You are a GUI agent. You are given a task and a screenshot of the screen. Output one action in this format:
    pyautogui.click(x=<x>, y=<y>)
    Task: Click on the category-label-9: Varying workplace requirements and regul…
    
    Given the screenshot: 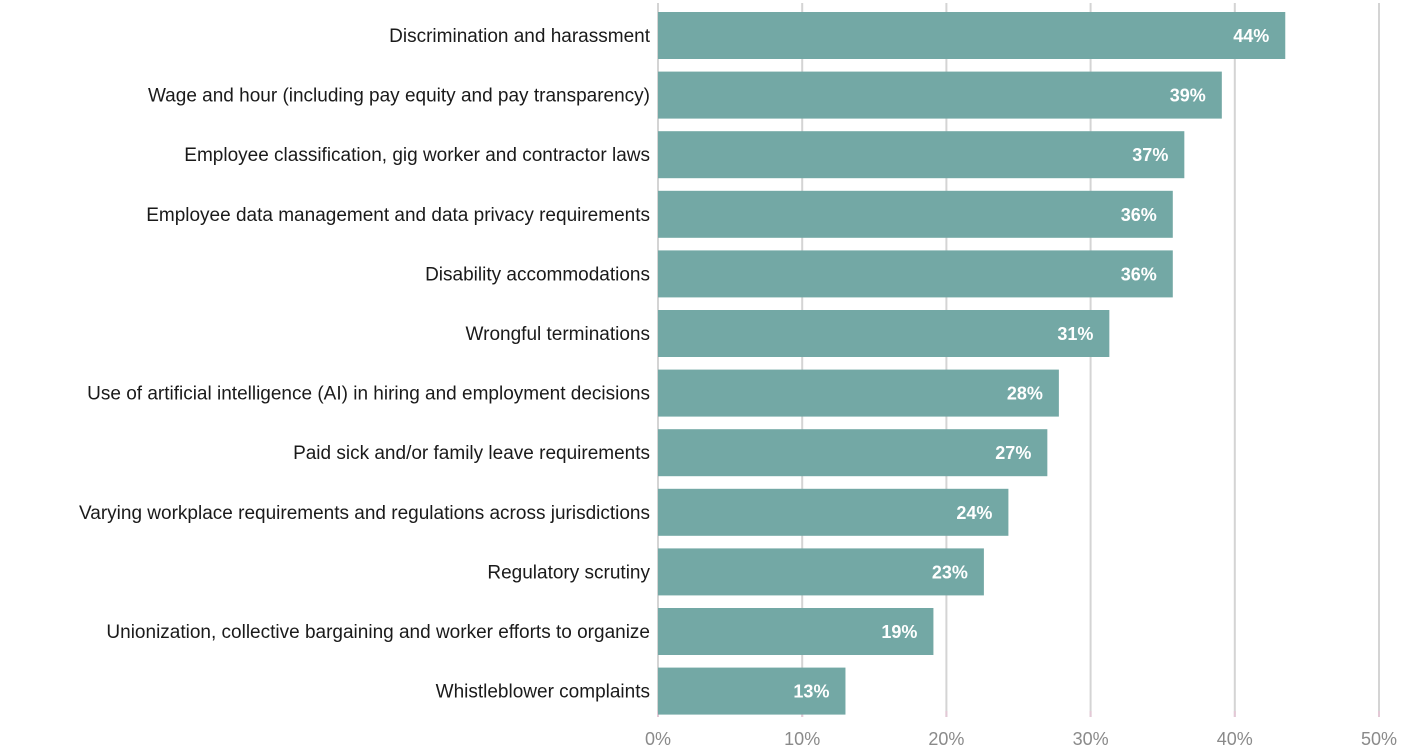 What is the action you would take?
    pyautogui.click(x=364, y=513)
    